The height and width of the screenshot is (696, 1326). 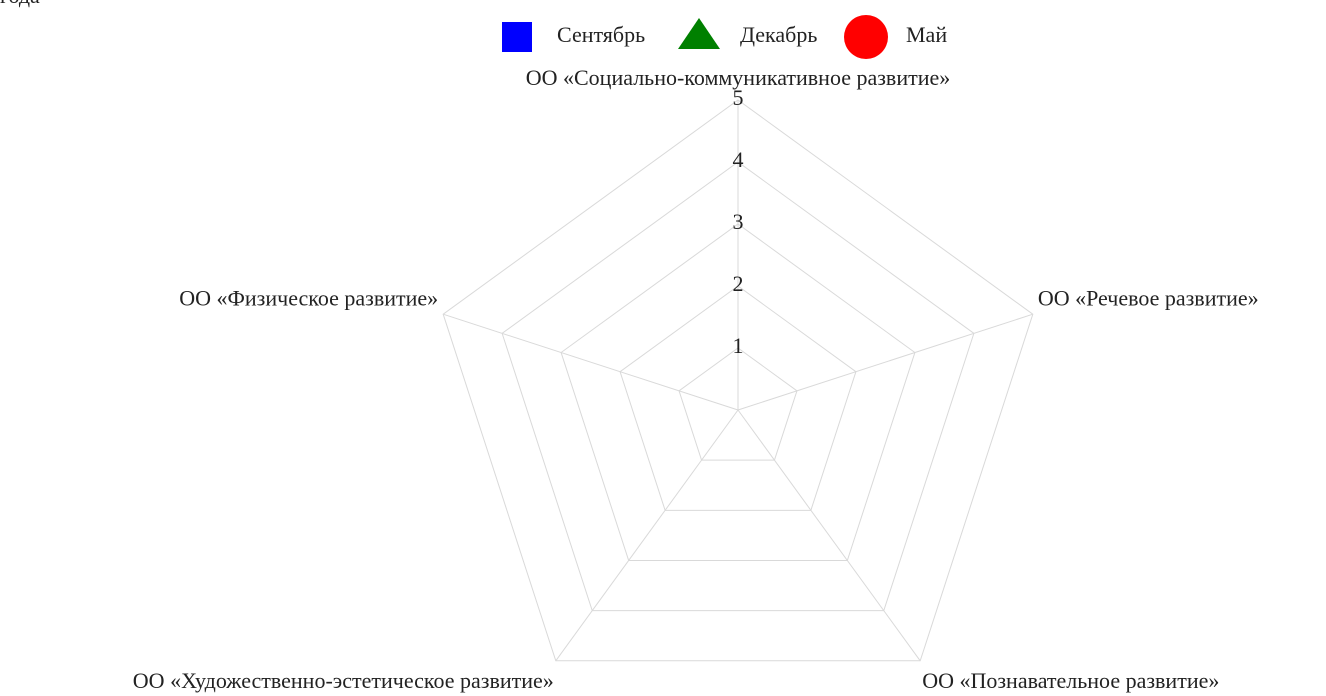 I want to click on axis-label: ОО «Физическое развитие», so click(x=308, y=297).